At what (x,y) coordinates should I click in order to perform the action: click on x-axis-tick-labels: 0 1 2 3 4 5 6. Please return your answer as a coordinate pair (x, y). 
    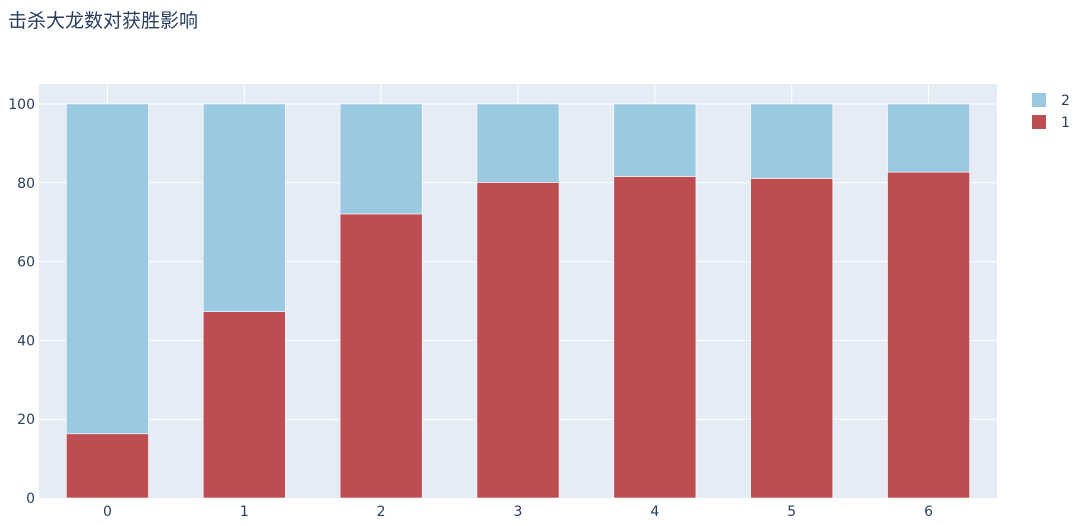
    Looking at the image, I should click on (518, 512).